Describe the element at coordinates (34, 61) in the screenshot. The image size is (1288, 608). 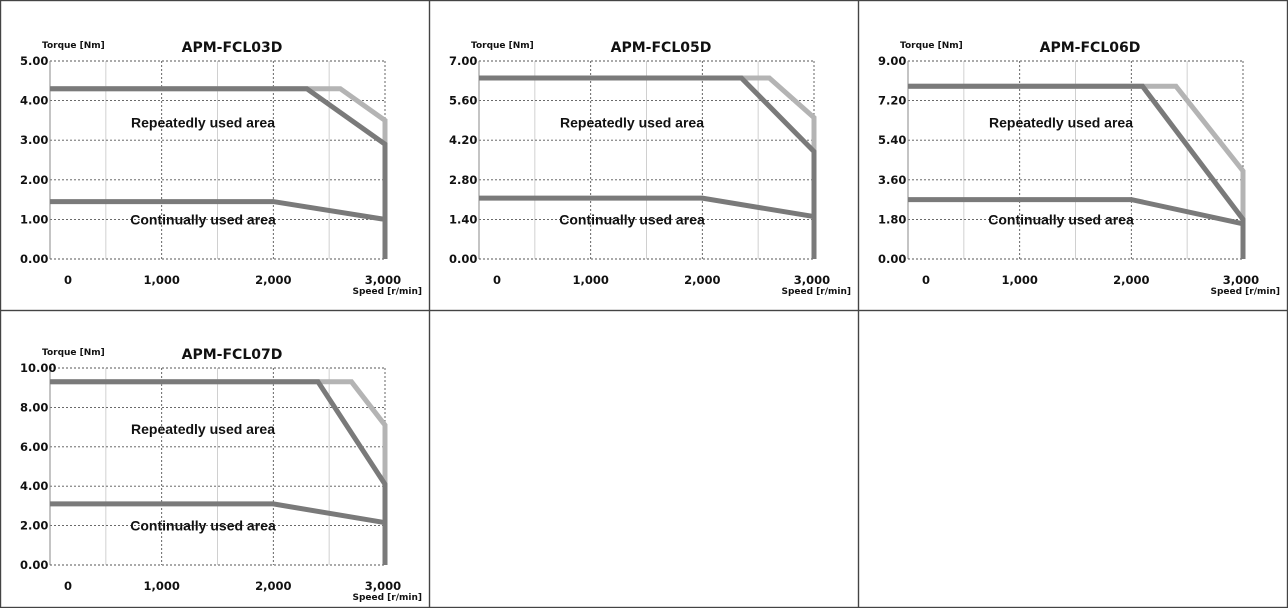
I see `y-tick-label: 5.00` at that location.